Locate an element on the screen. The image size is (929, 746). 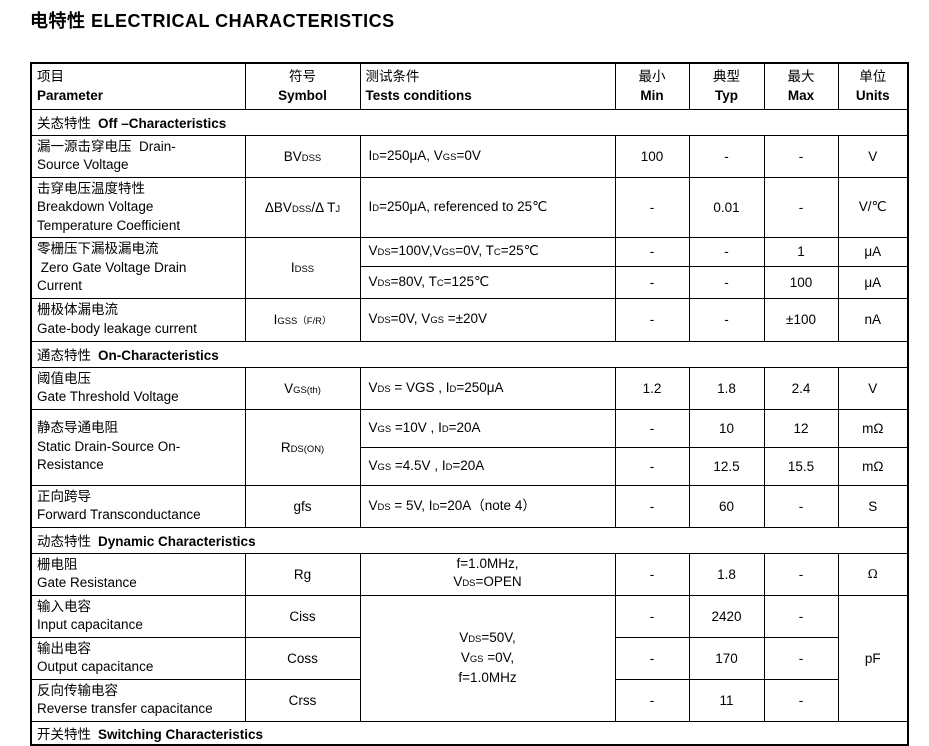
rdson-min-cell-1: - is located at coordinates (652, 428).